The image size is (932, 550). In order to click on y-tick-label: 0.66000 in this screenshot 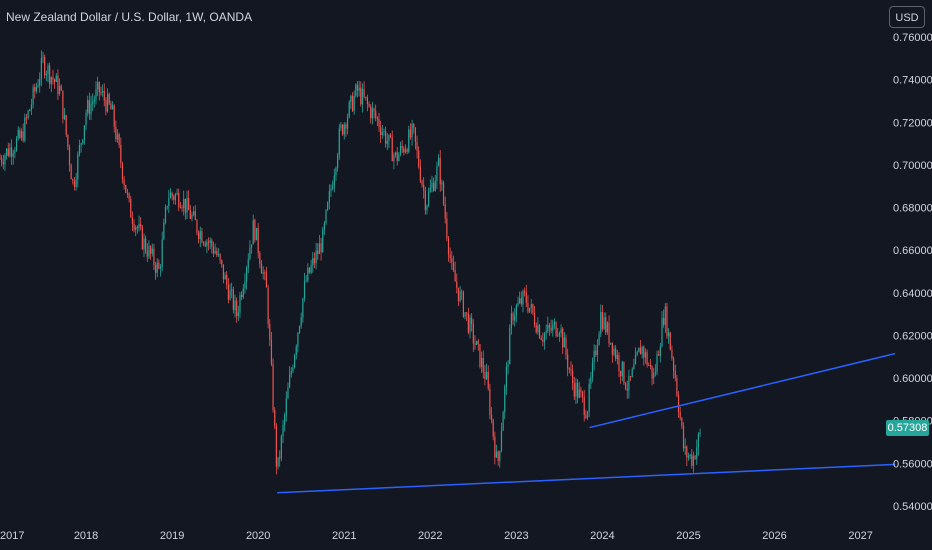, I will do `click(912, 251)`.